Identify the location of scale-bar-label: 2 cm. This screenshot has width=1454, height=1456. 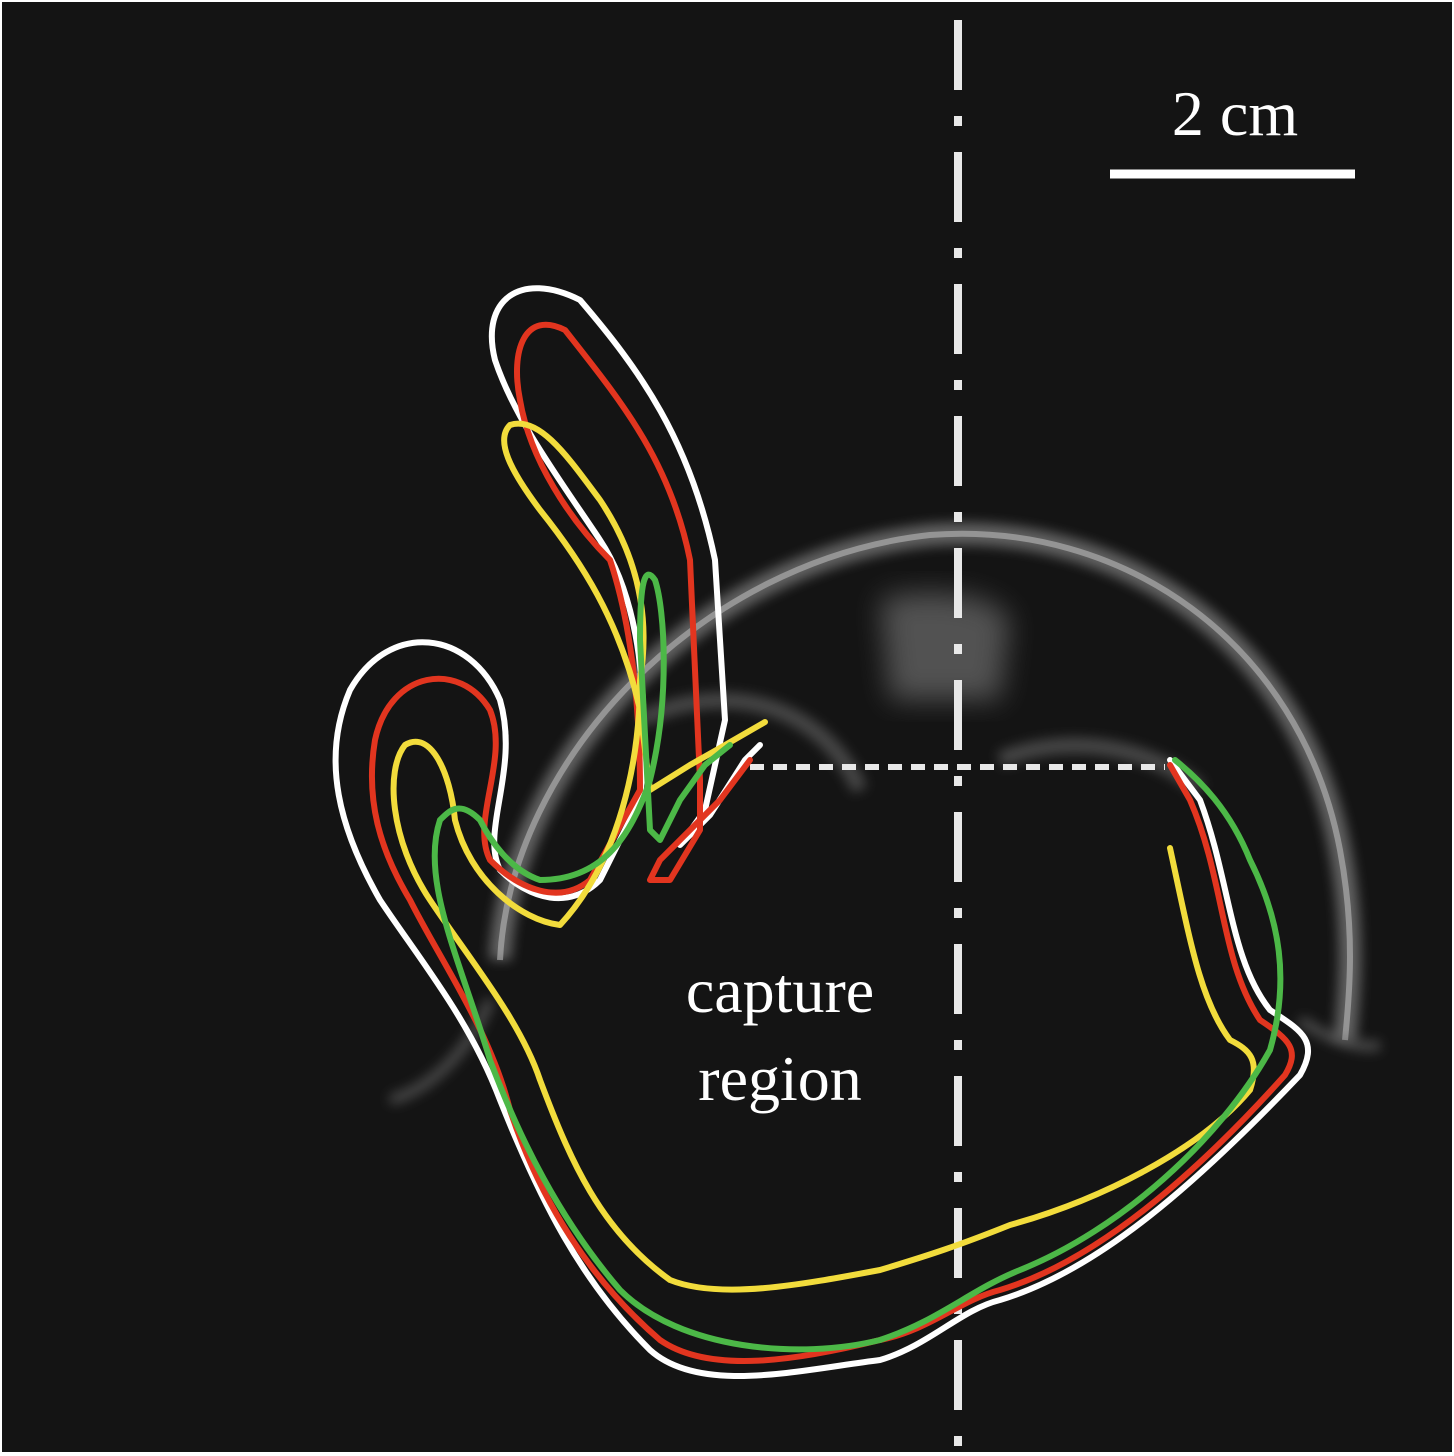
(1235, 113).